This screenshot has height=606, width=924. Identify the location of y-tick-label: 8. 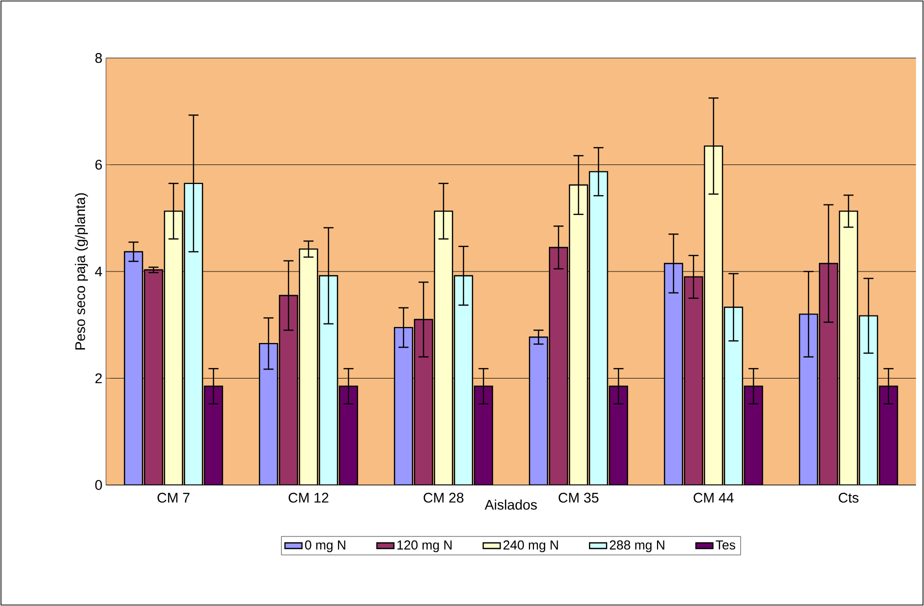
(98, 58).